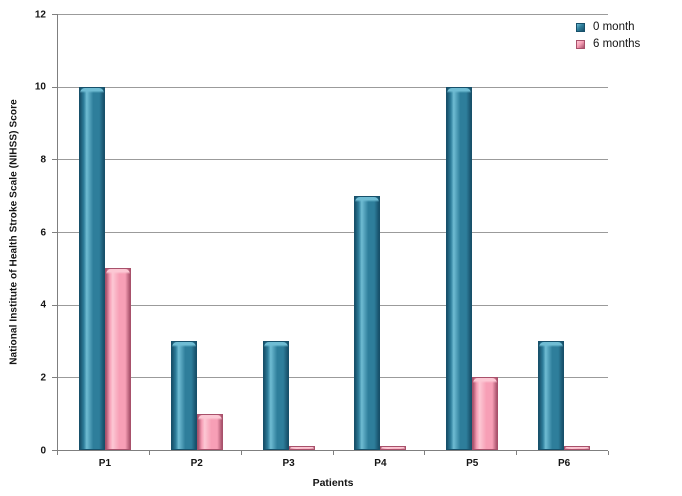 Image resolution: width=682 pixels, height=496 pixels. I want to click on y-tick-label: 2, so click(43, 378).